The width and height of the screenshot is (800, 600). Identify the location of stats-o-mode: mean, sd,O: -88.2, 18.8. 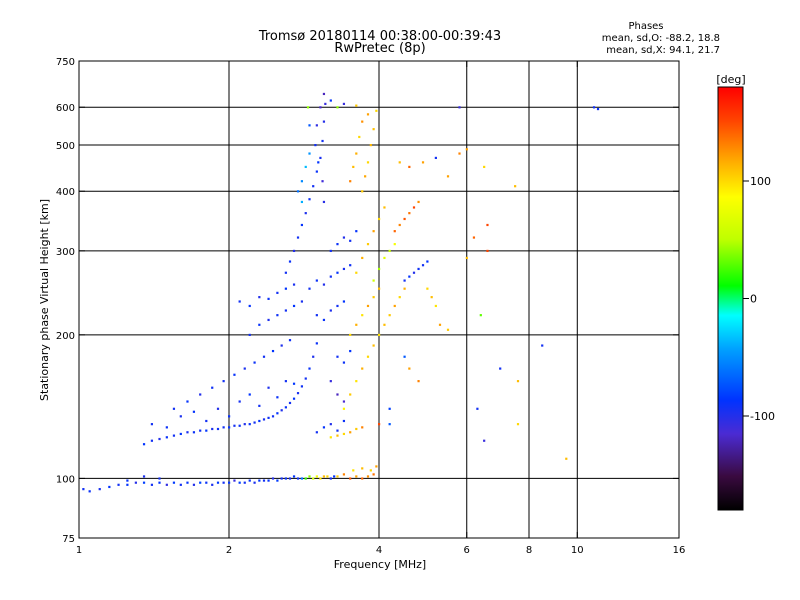
(661, 38).